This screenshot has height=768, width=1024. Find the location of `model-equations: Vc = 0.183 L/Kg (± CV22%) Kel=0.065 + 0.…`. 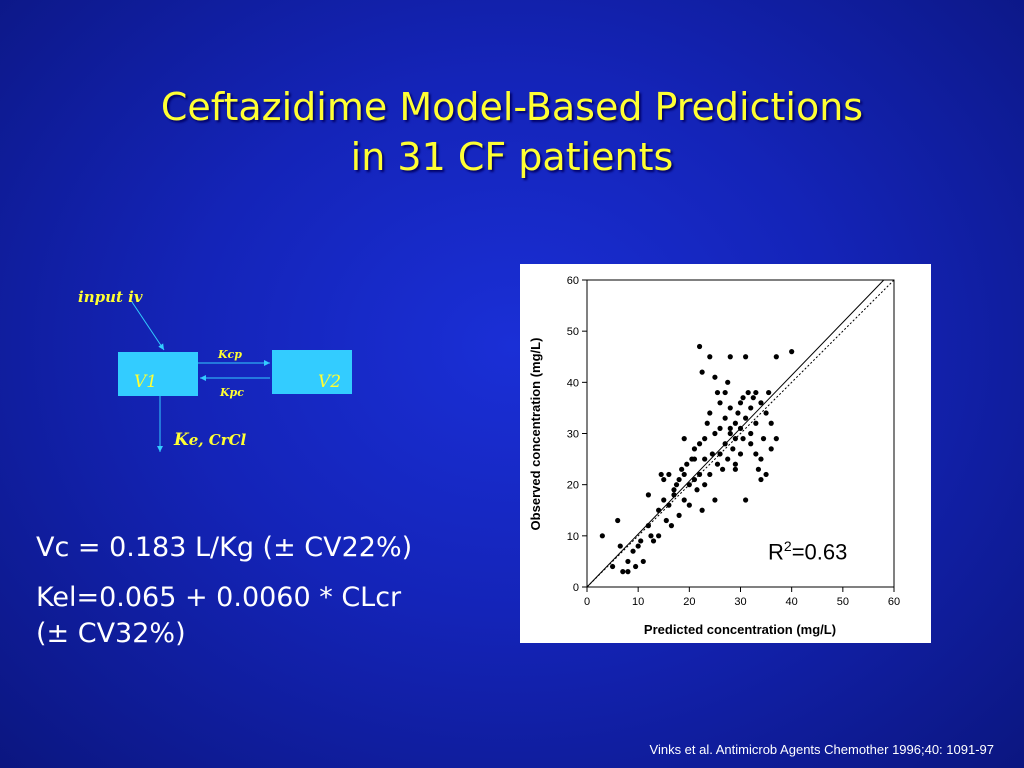

model-equations: Vc = 0.183 L/Kg (± CV22%) Kel=0.065 + 0.… is located at coordinates (224, 598).